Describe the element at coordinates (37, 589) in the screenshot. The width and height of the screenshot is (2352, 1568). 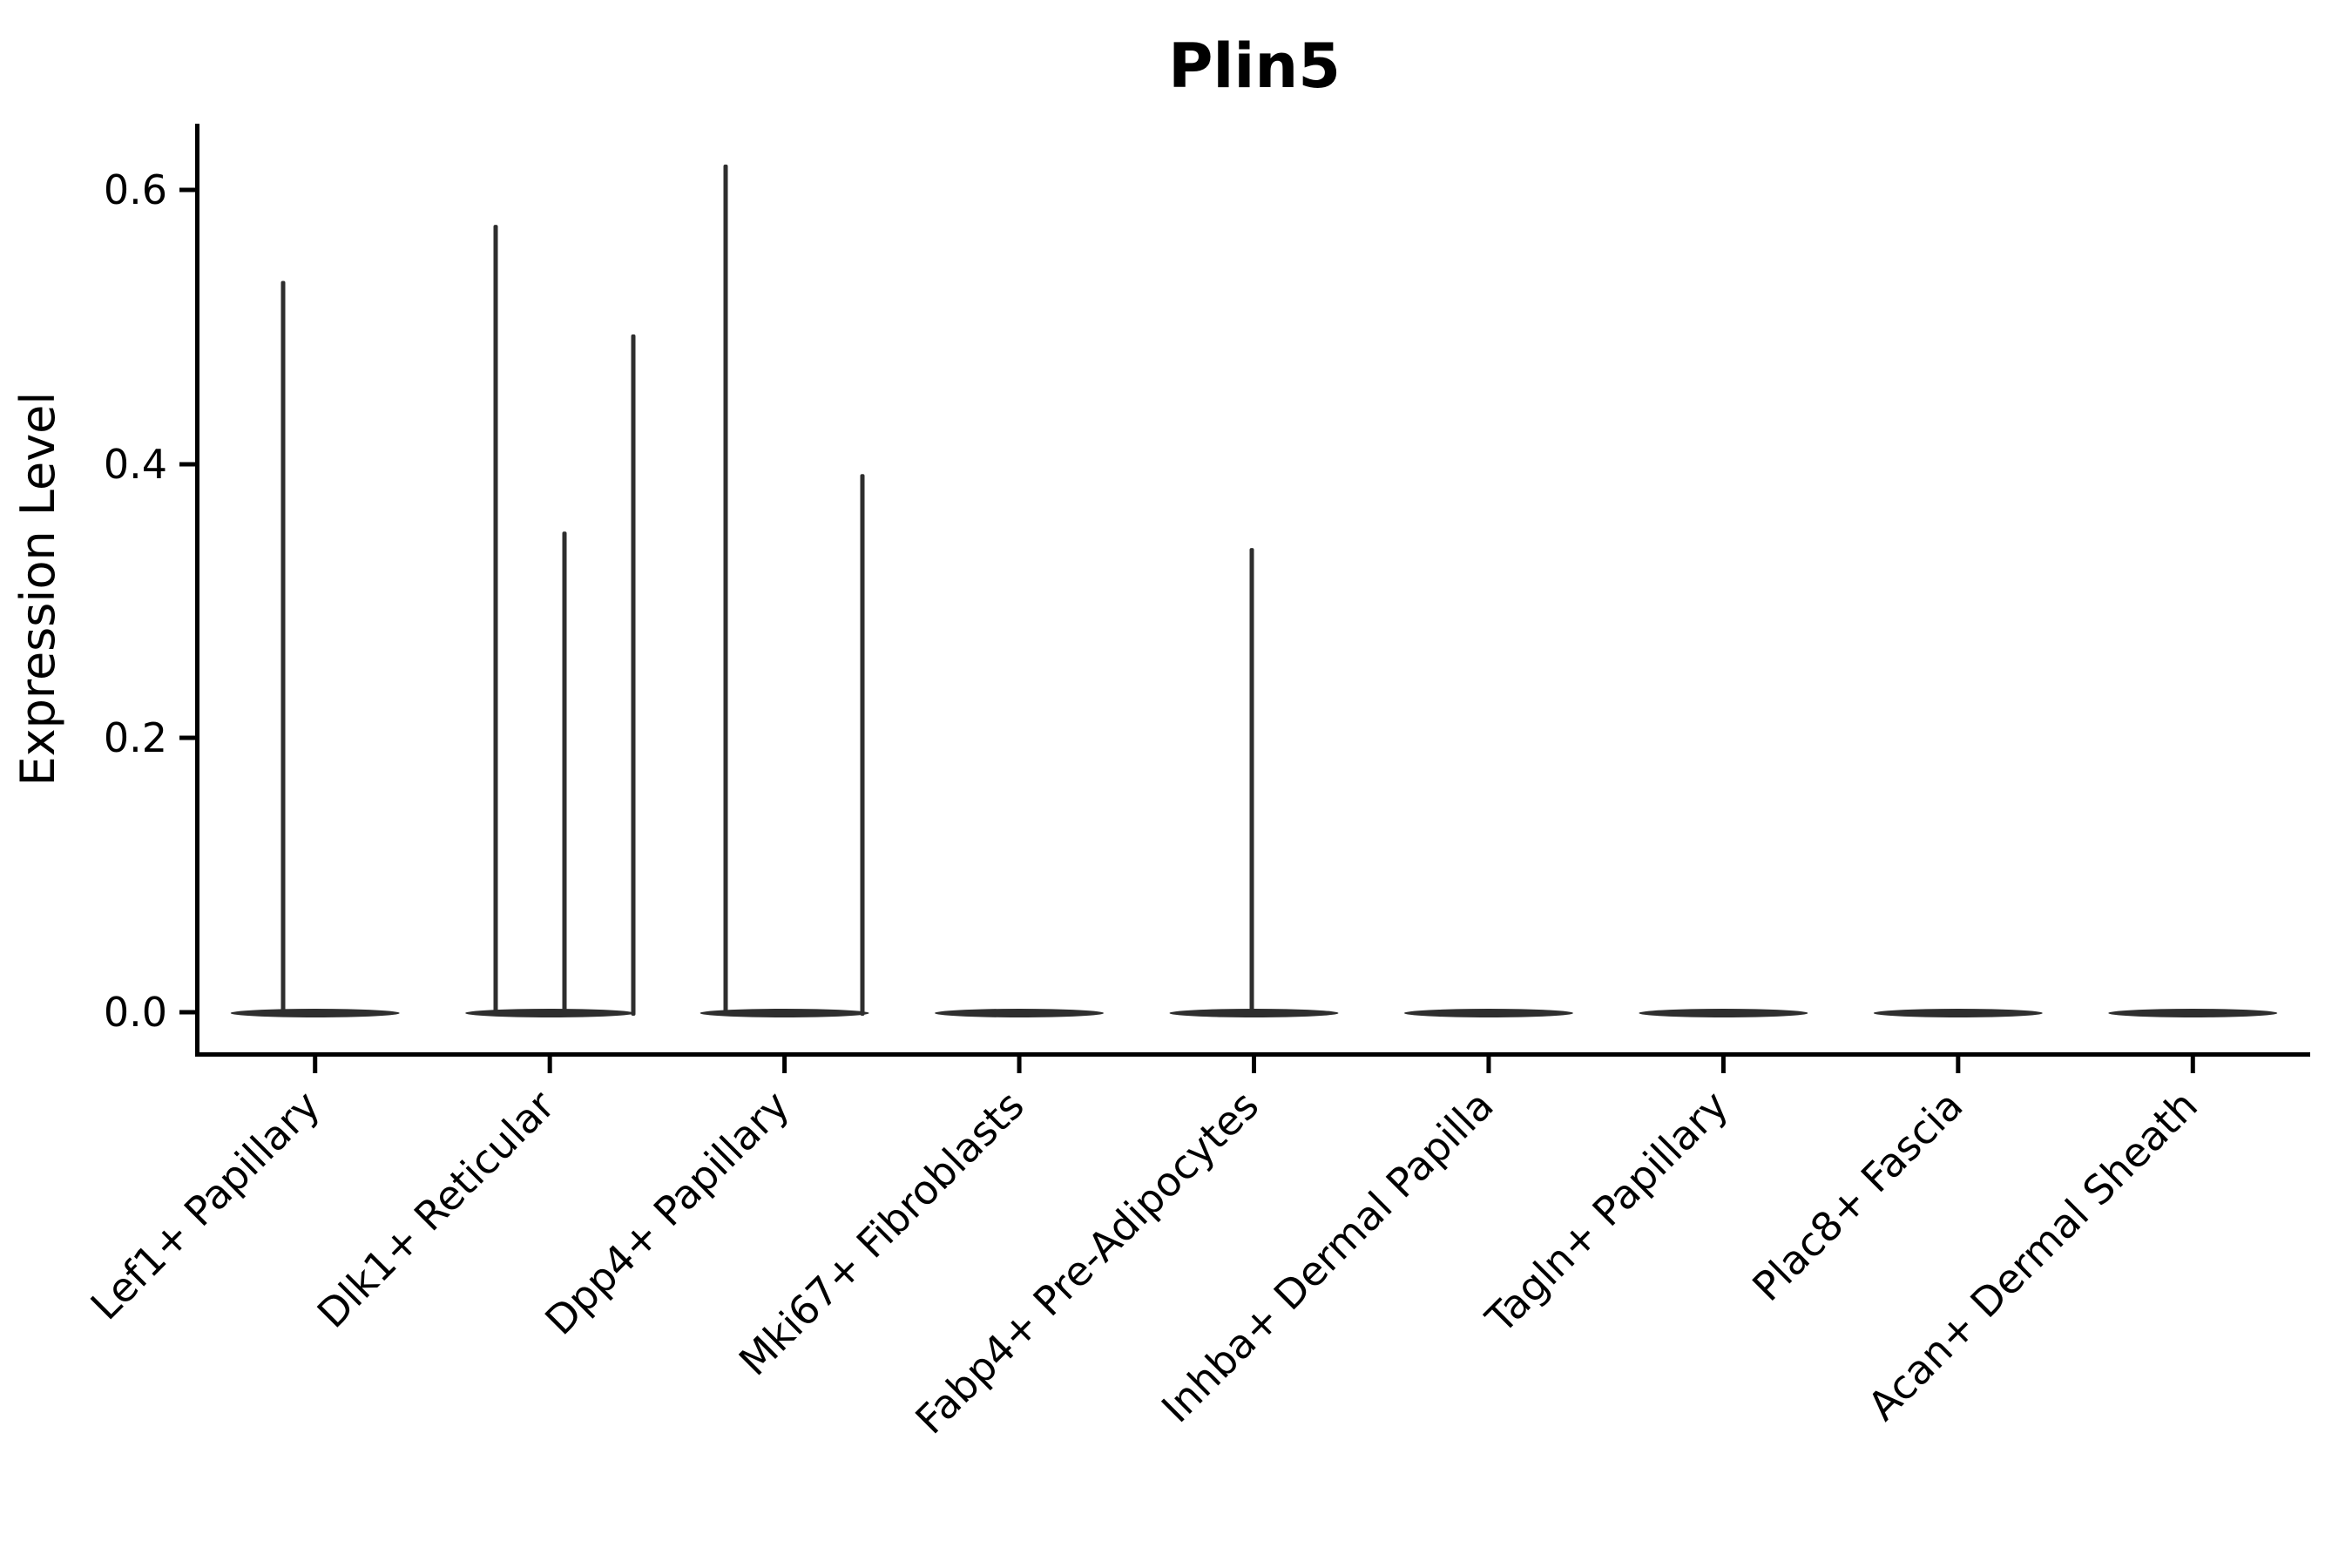
I see `y-axis-title: Expression Level` at that location.